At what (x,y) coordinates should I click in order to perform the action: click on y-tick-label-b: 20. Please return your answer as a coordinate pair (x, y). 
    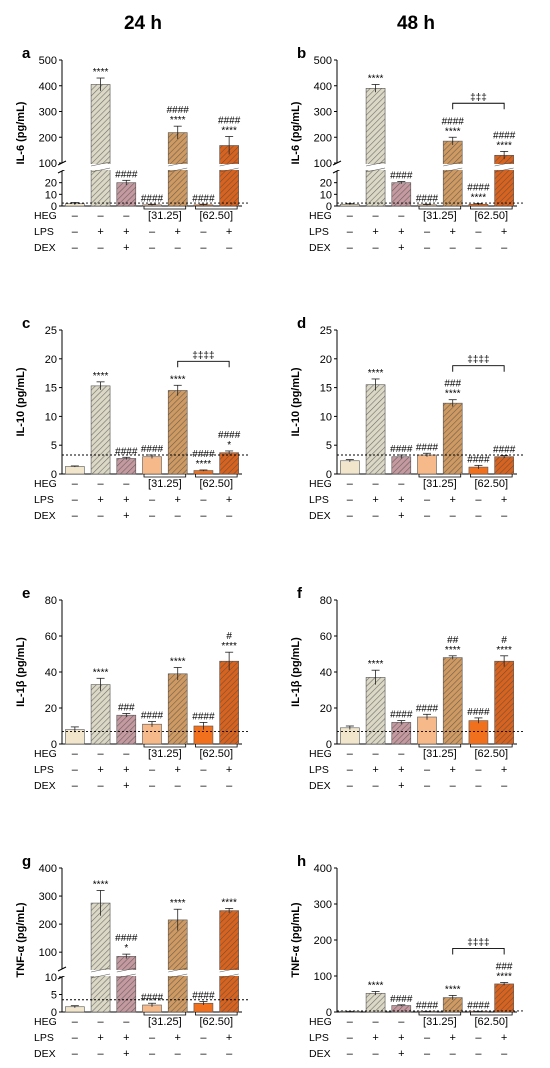
    Looking at the image, I should click on (326, 184).